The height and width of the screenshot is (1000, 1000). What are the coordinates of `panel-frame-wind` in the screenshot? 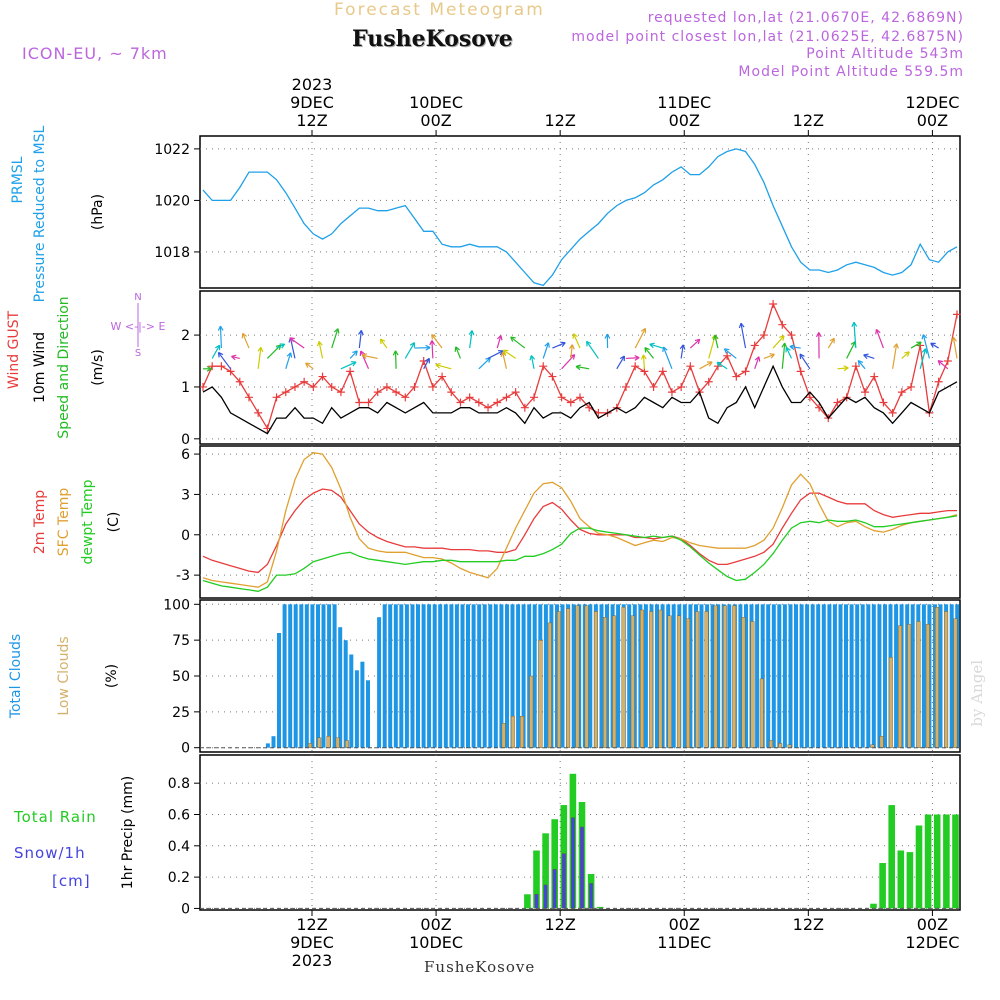 It's located at (580, 367).